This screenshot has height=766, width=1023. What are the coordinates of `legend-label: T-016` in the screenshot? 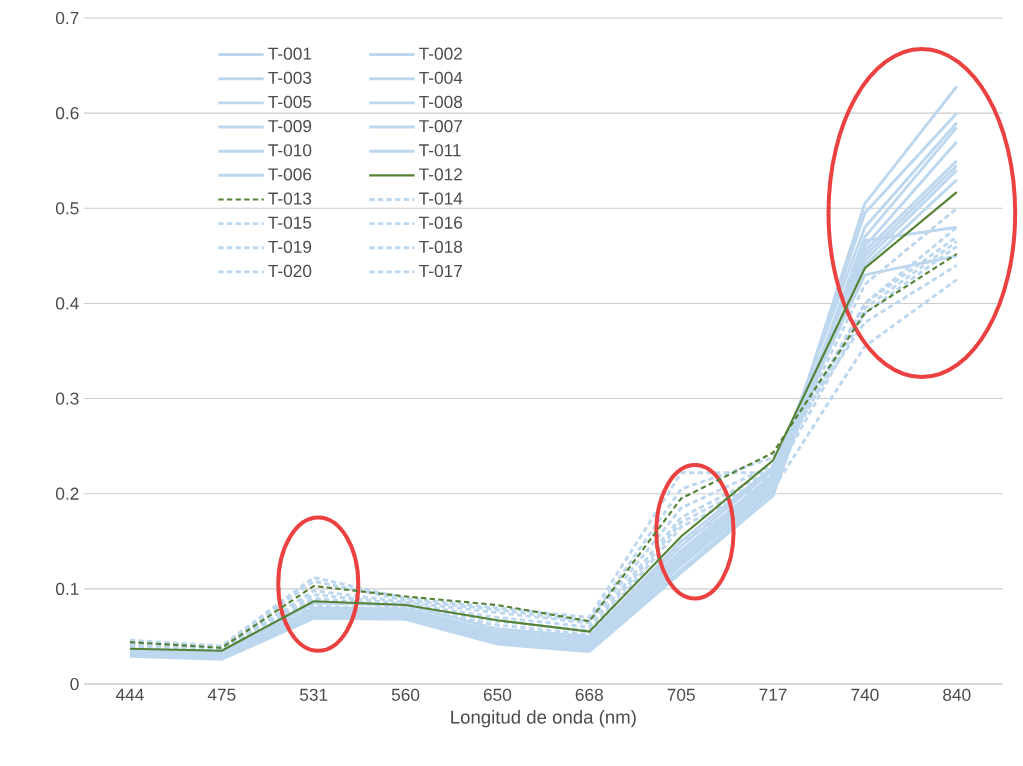 It's located at (441, 222).